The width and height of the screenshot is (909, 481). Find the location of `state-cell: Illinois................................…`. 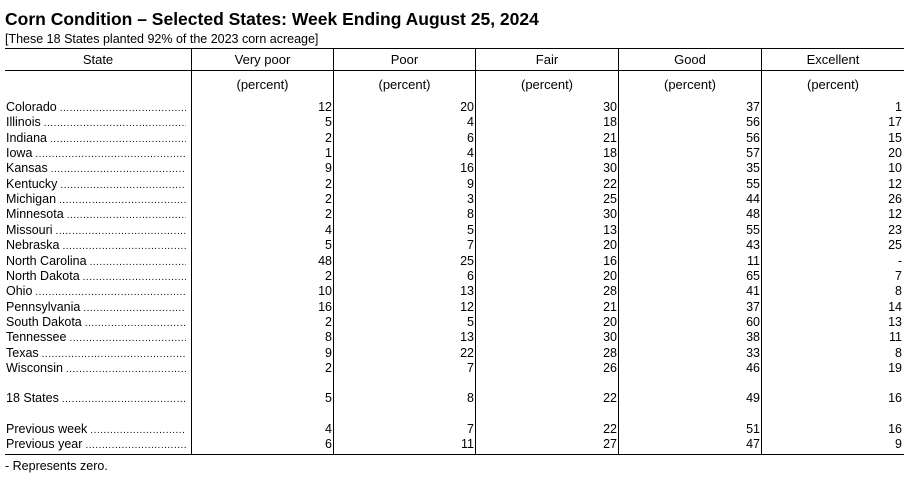

state-cell: Illinois................................… is located at coordinates (96, 122).